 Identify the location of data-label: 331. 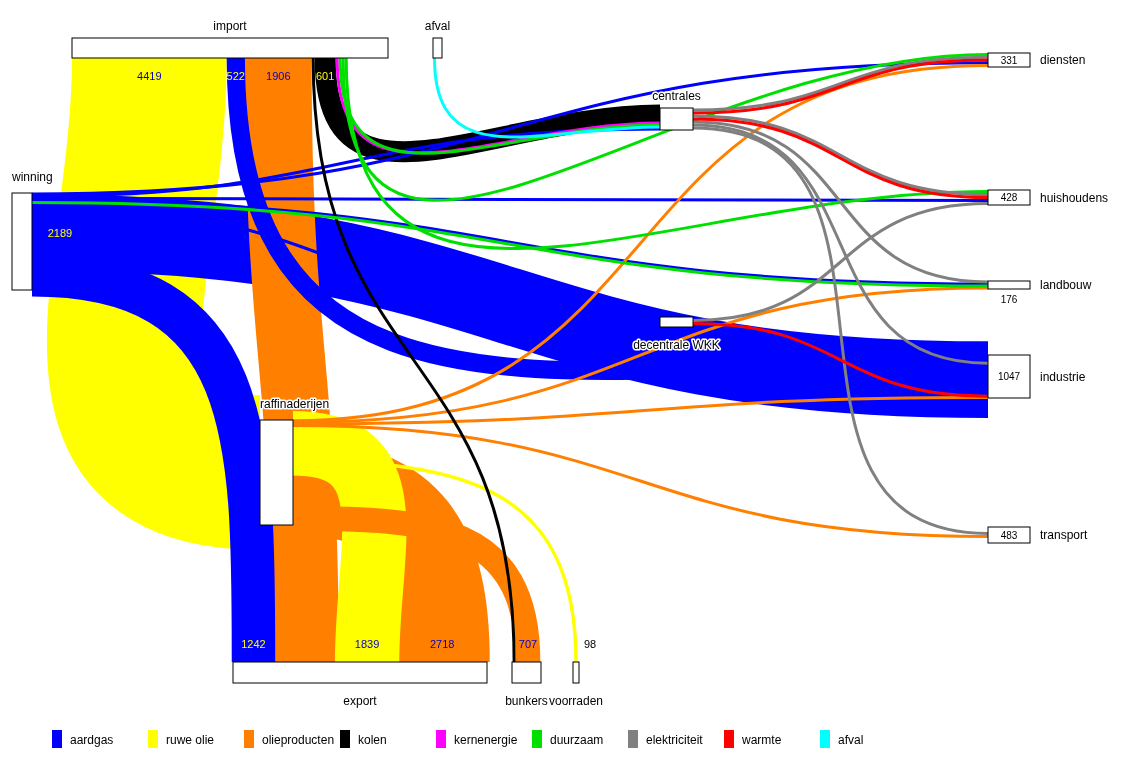
(1009, 60).